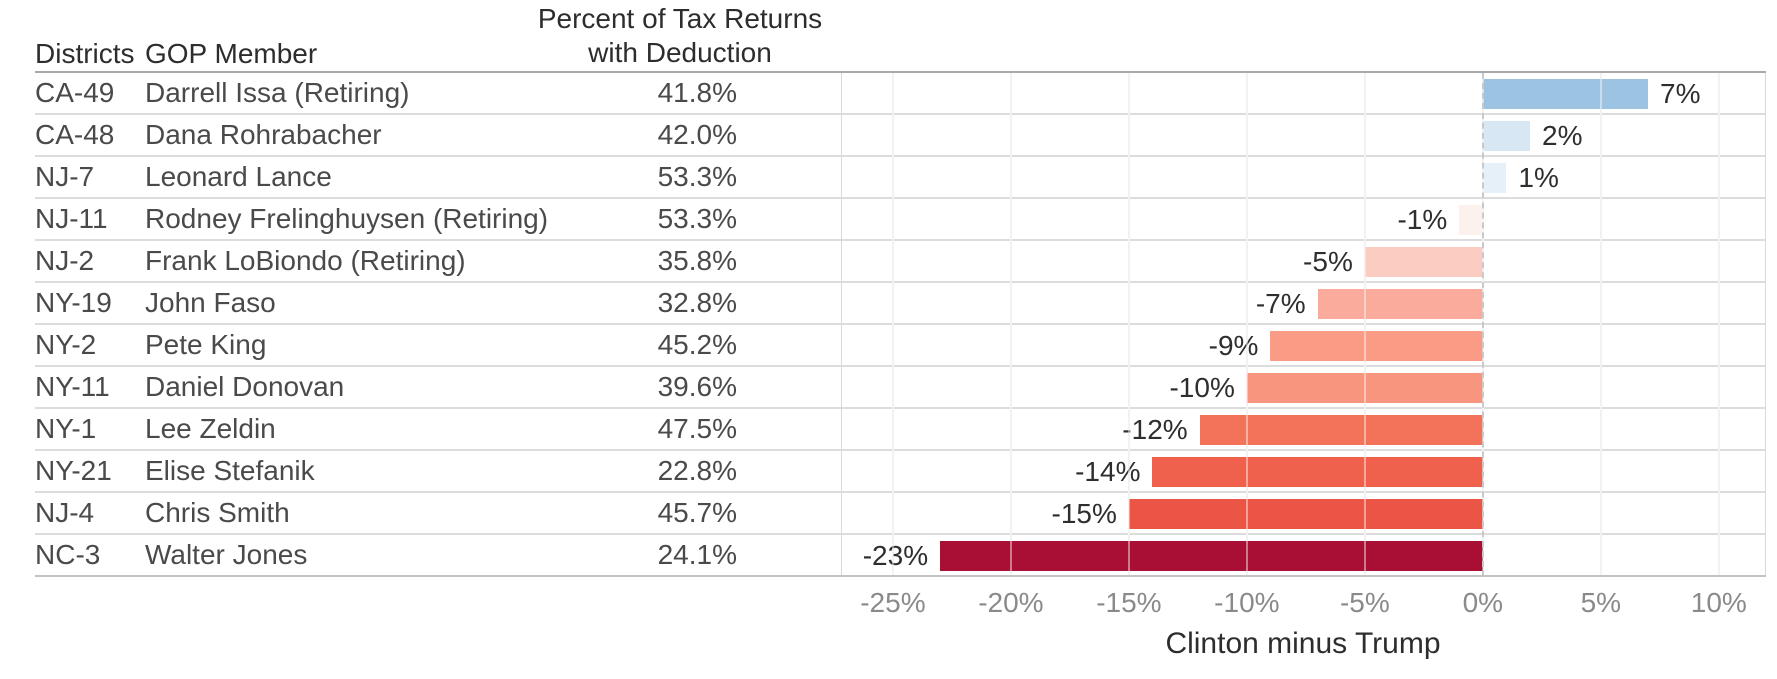  Describe the element at coordinates (900, 304) in the screenshot. I see `table-row: NY-19 John Faso 32.8%` at that location.